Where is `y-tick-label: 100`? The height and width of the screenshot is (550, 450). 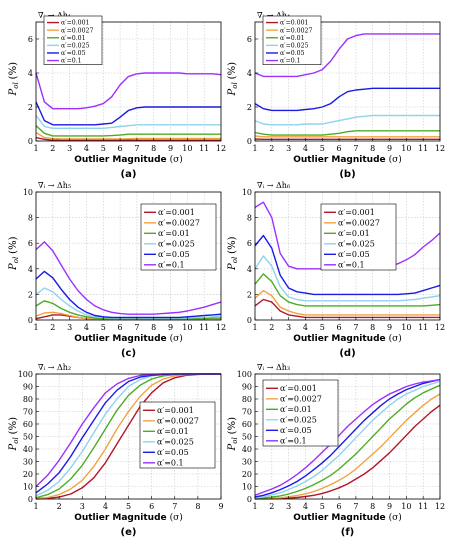 y-tick-label: 100 is located at coordinates (25, 374).